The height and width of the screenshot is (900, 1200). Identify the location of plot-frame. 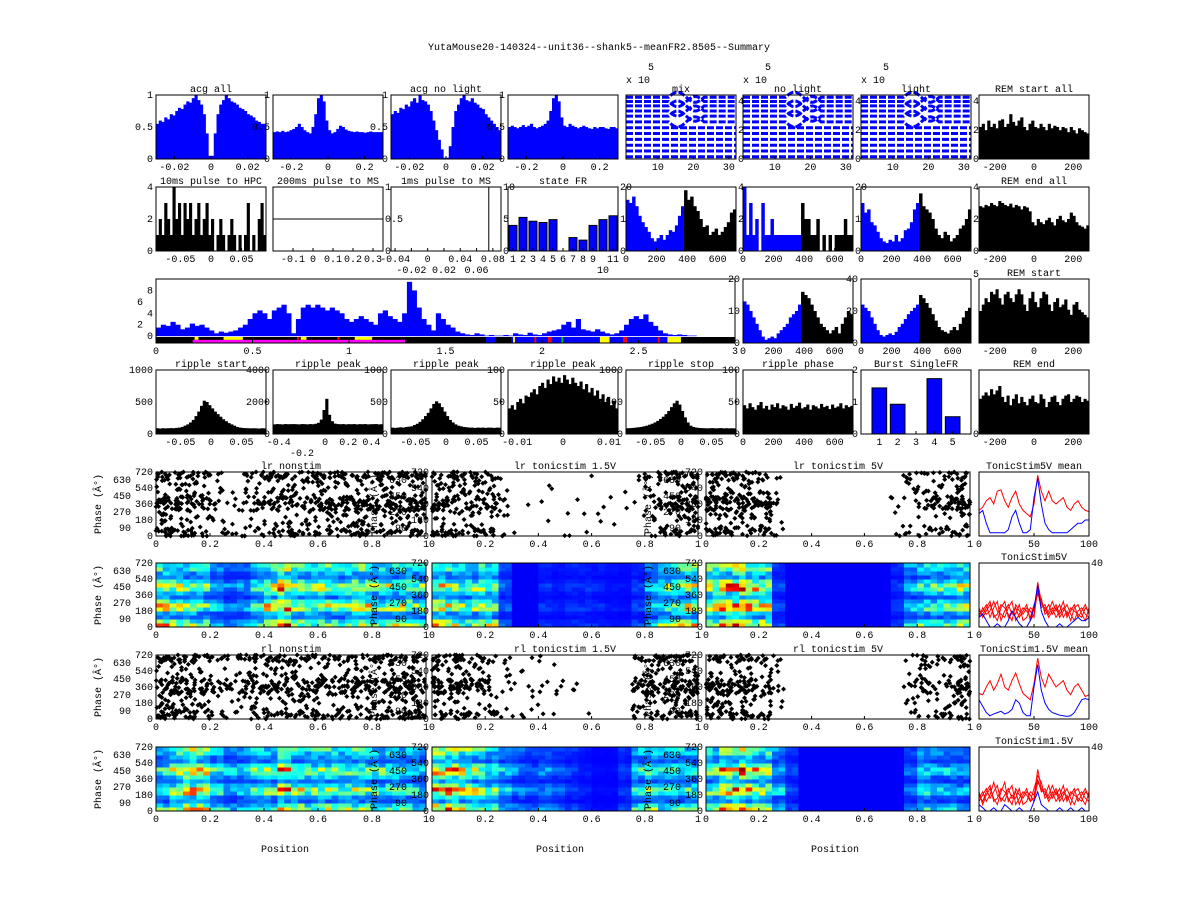
(328, 219).